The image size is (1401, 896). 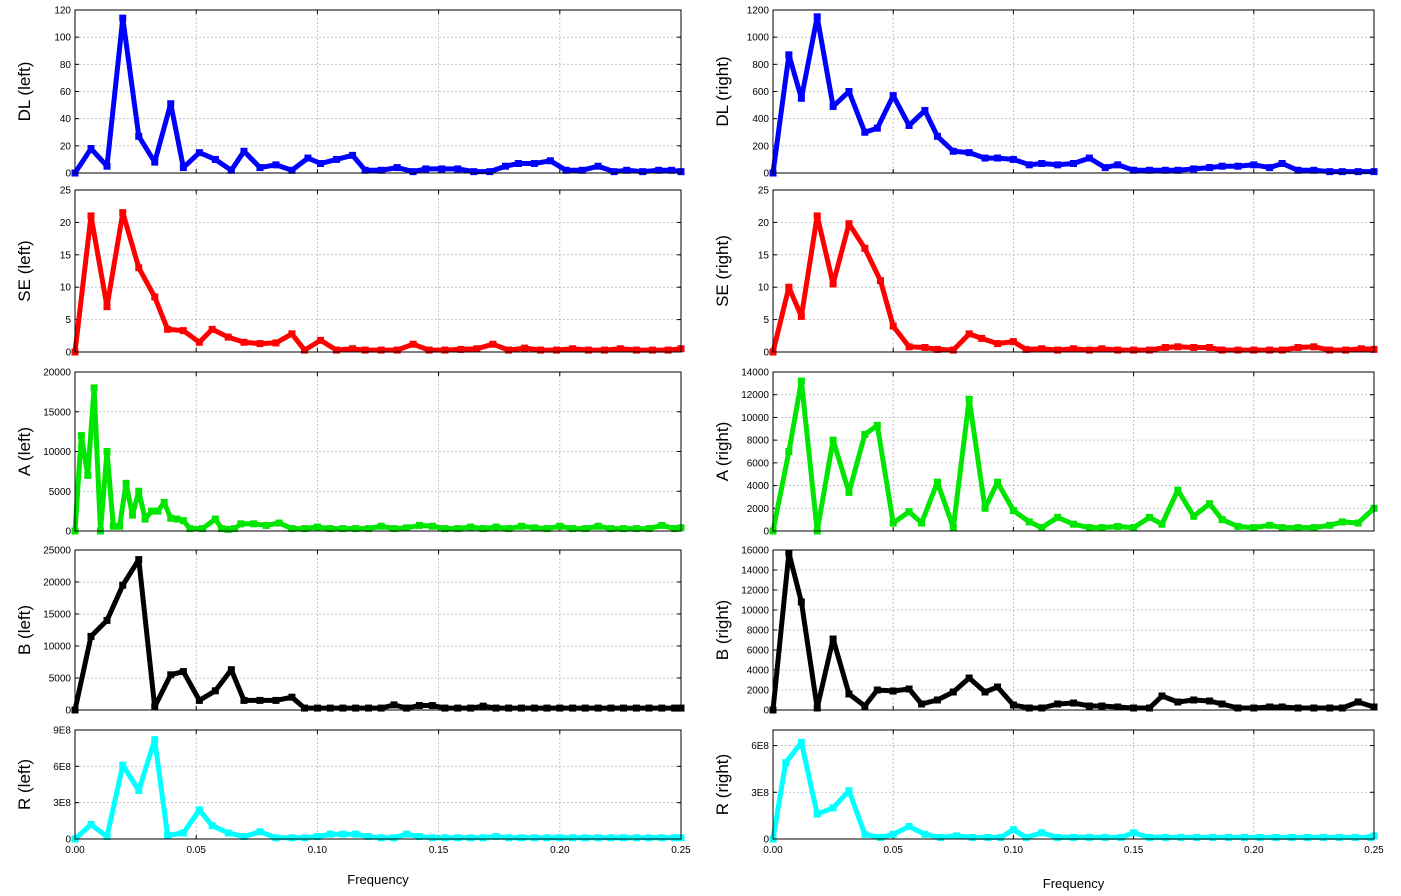 I want to click on y-tick-label: 5000, so click(x=60, y=492).